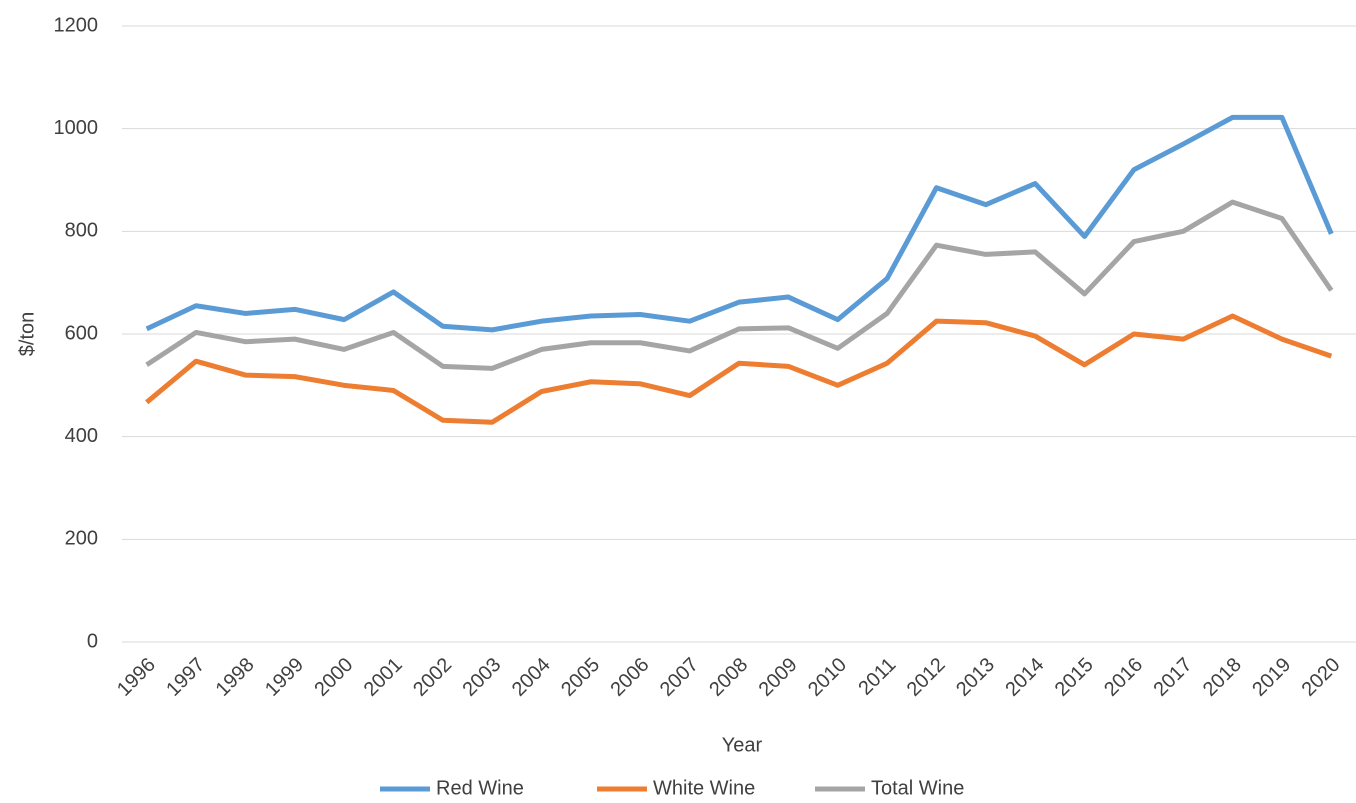 The width and height of the screenshot is (1356, 803). I want to click on x-tick-label: 1996, so click(136, 677).